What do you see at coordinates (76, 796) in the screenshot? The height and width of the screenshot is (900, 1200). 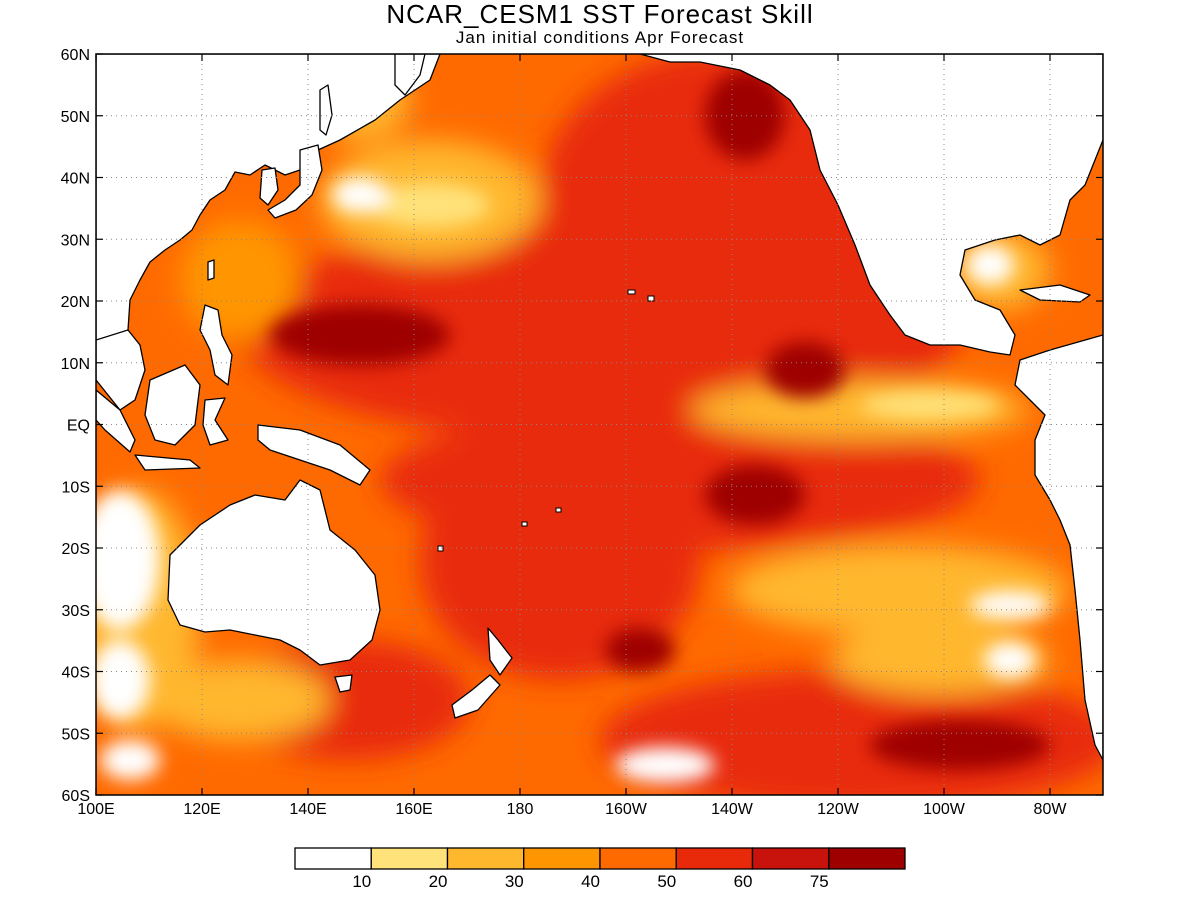 I see `y-tick-label: 60S` at bounding box center [76, 796].